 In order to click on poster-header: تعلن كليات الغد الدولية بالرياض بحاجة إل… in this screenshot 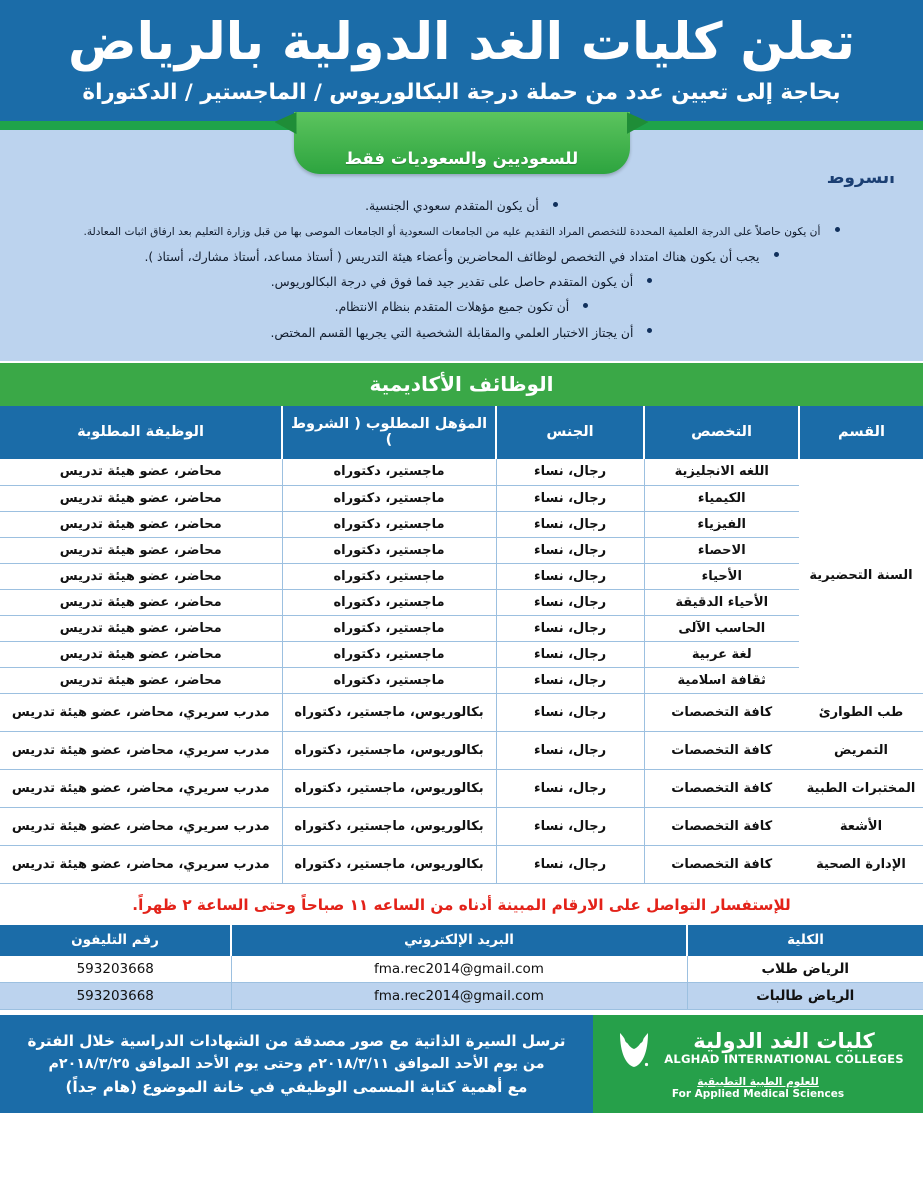, I will do `click(461, 61)`.